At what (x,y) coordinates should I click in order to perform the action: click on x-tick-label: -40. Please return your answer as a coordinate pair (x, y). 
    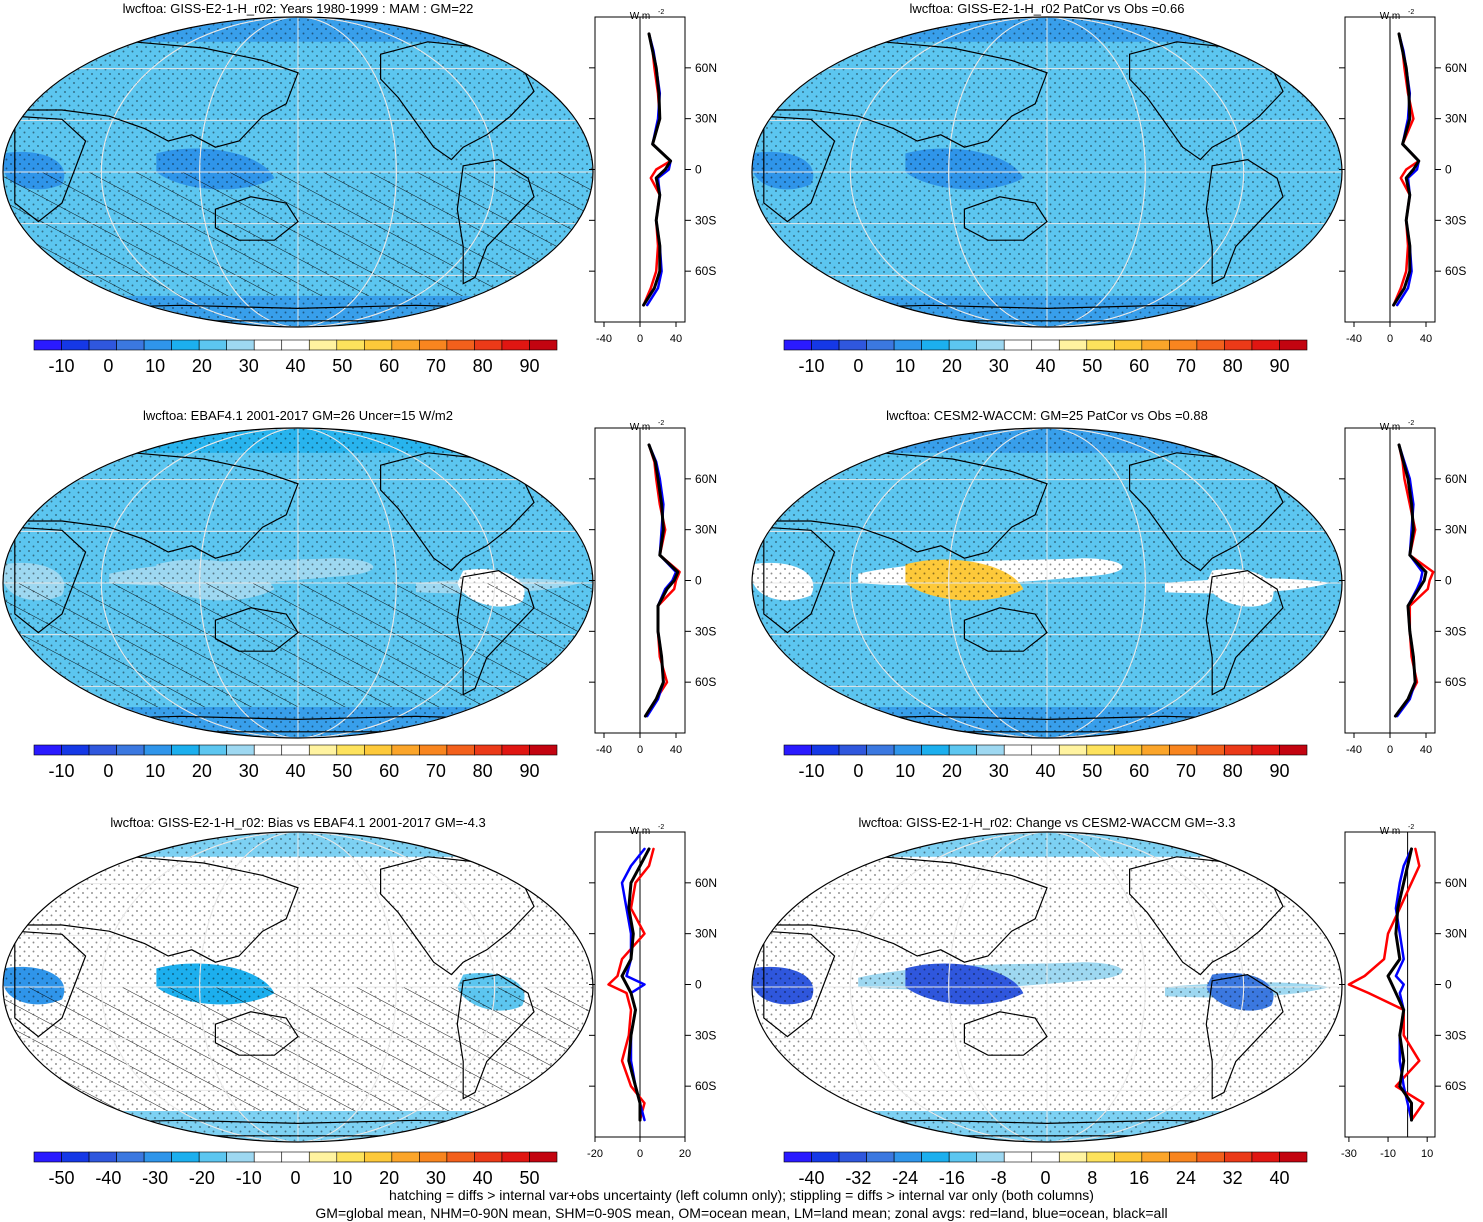
    Looking at the image, I should click on (1354, 339).